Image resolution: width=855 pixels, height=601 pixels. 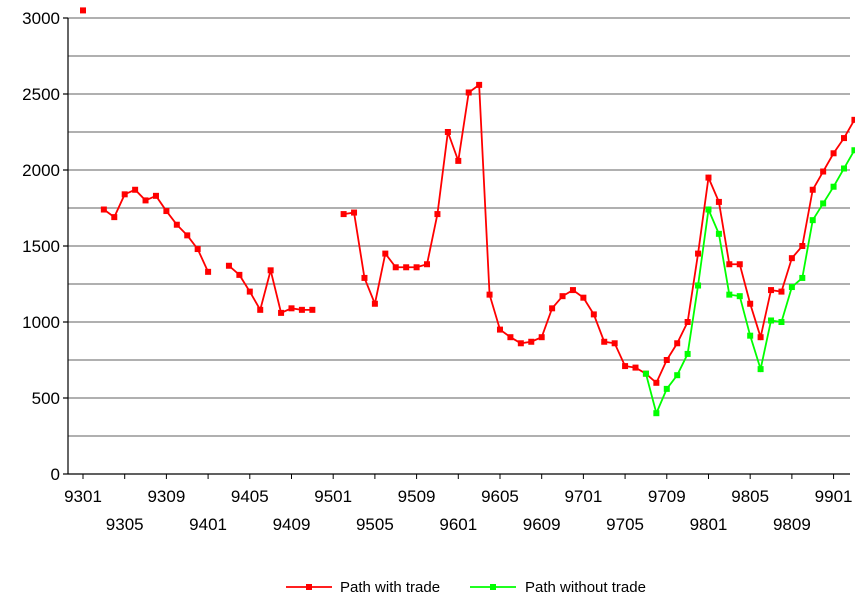 I want to click on x-tick-label-9501: 9501, so click(x=333, y=496).